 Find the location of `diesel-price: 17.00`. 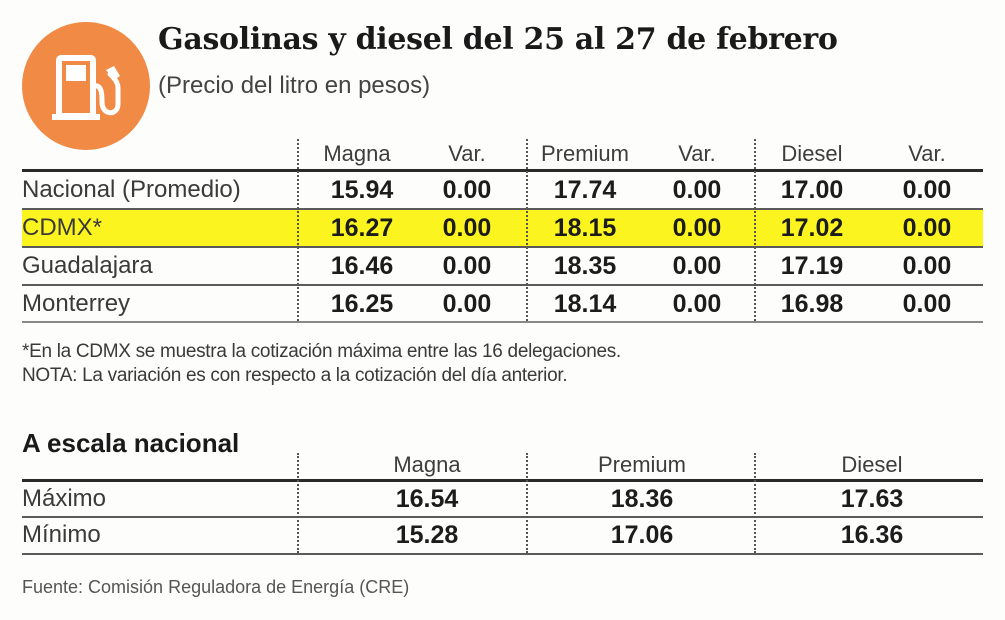

diesel-price: 17.00 is located at coordinates (812, 190).